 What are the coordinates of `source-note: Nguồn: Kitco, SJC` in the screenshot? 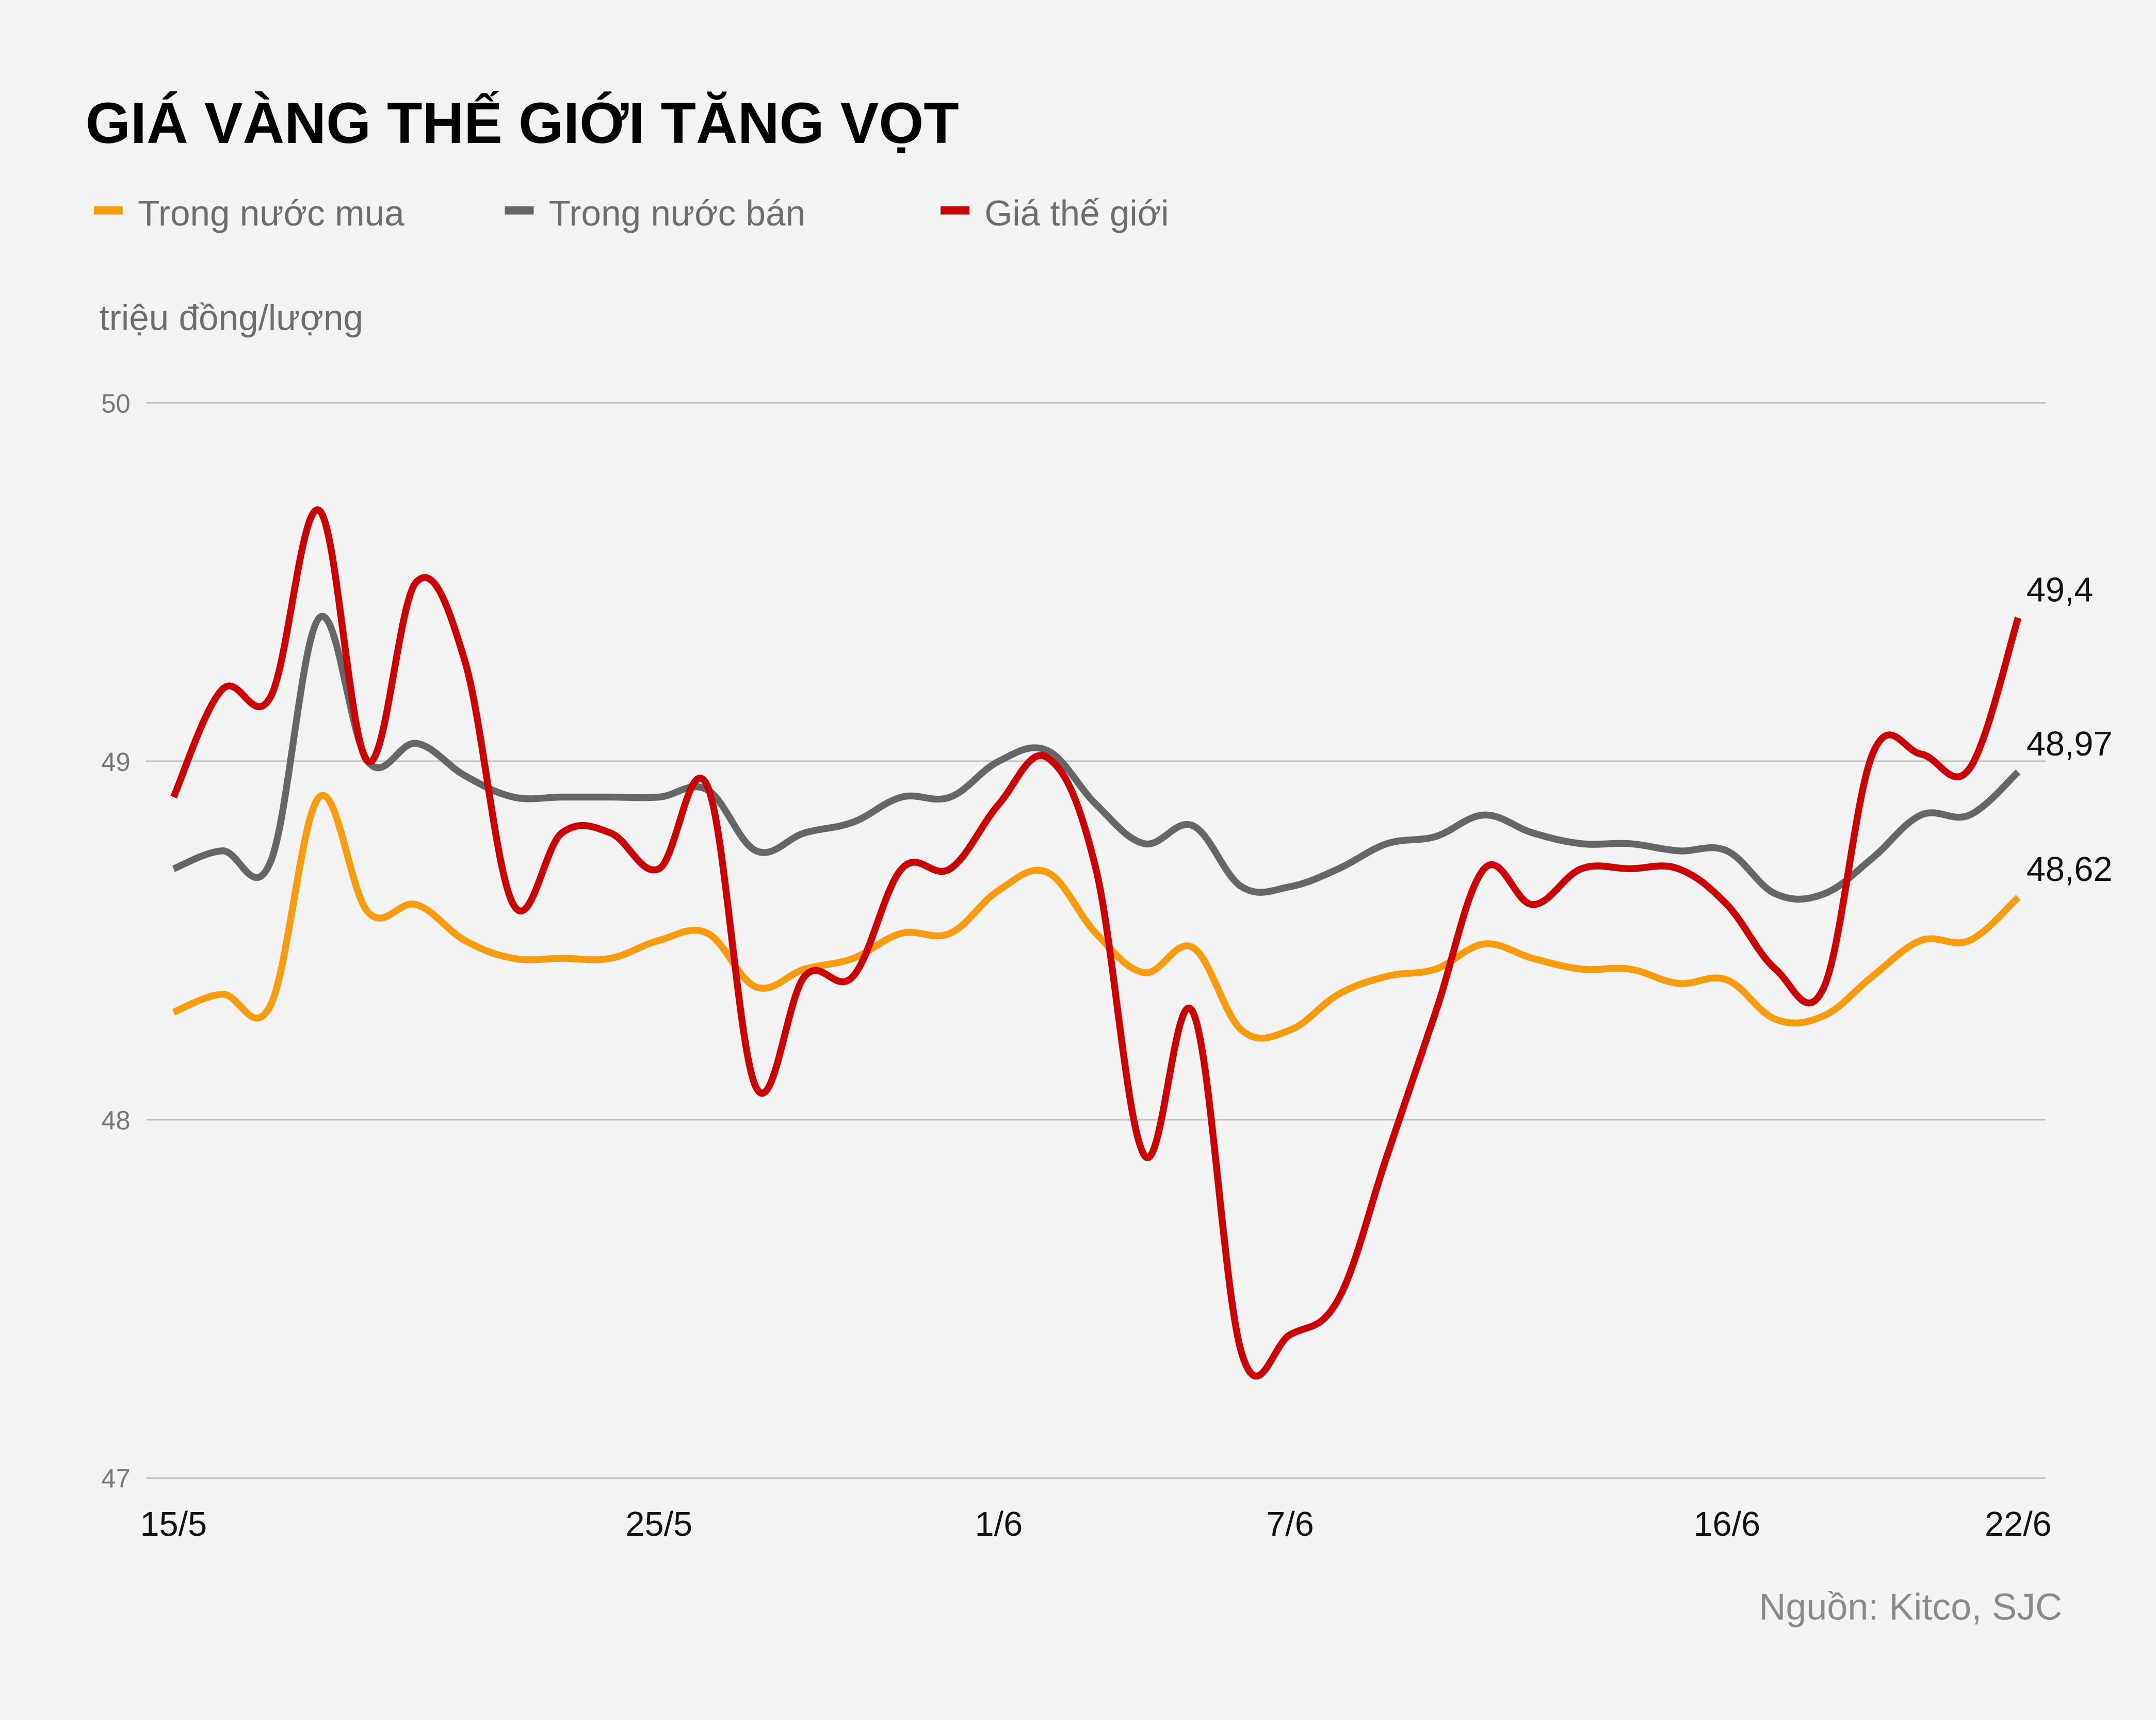 It's located at (1910, 1607).